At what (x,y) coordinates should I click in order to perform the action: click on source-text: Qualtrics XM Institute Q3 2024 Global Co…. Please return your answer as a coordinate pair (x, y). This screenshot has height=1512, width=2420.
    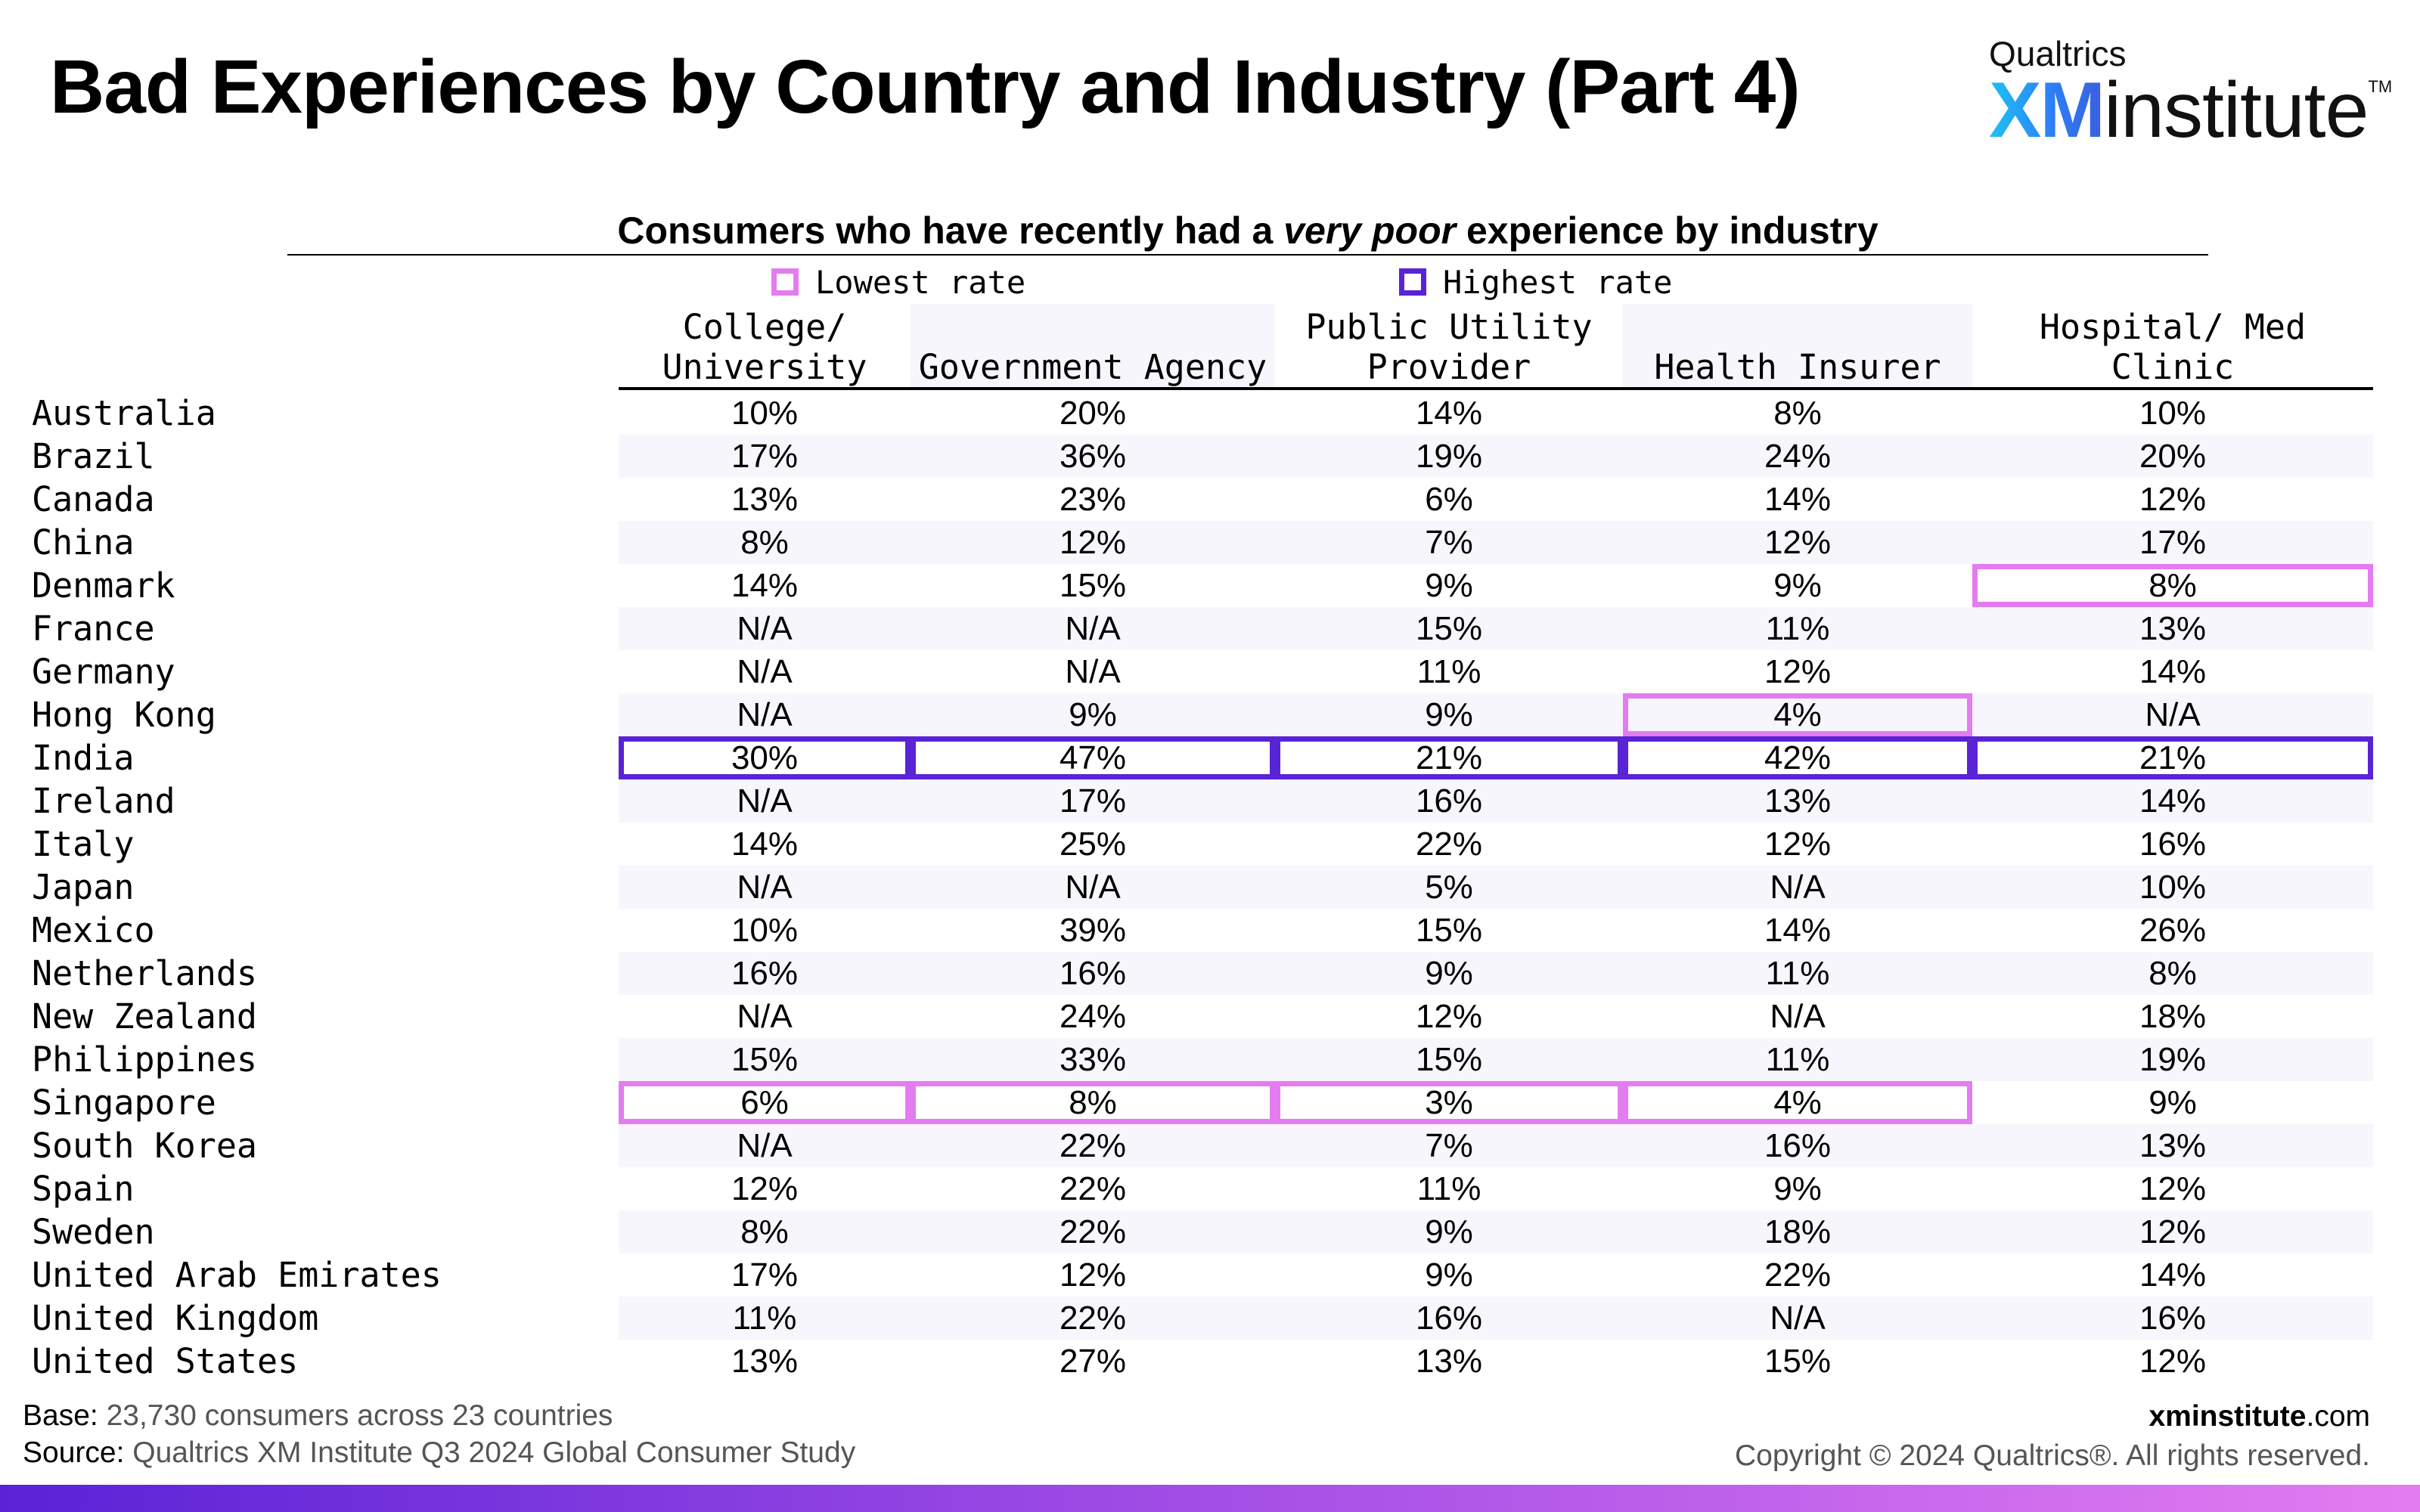
    Looking at the image, I should click on (494, 1452).